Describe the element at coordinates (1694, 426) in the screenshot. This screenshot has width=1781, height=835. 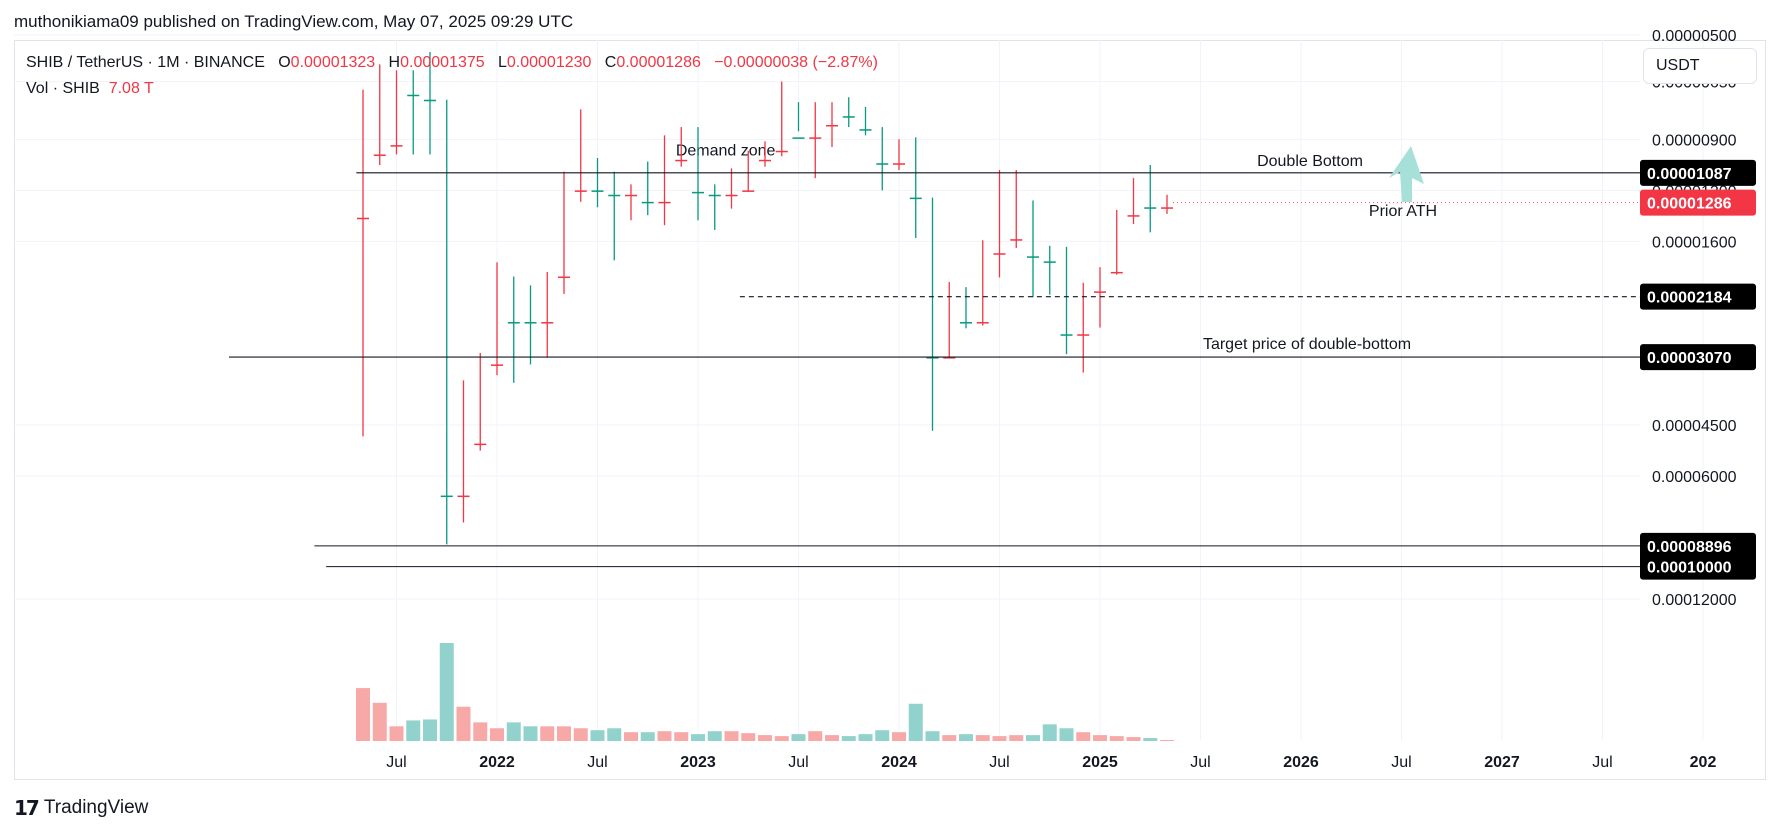
I see `price-tick-2: 0.00004500` at that location.